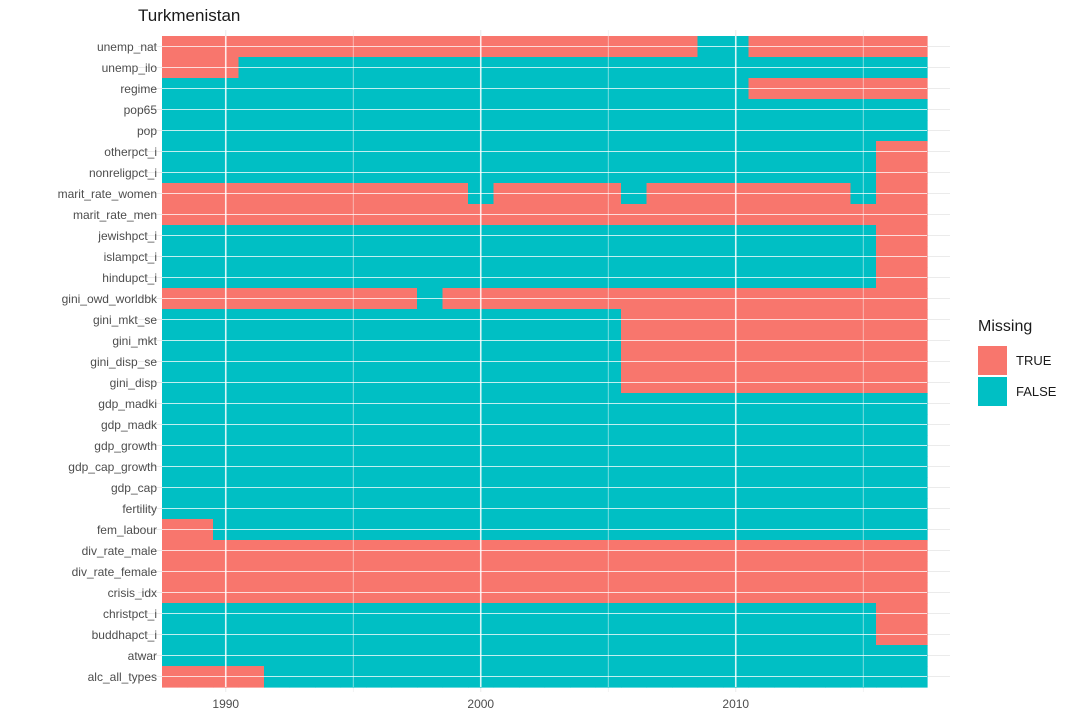 This screenshot has width=1080, height=720. What do you see at coordinates (142, 656) in the screenshot?
I see `y-tick-label-atwar: atwar` at bounding box center [142, 656].